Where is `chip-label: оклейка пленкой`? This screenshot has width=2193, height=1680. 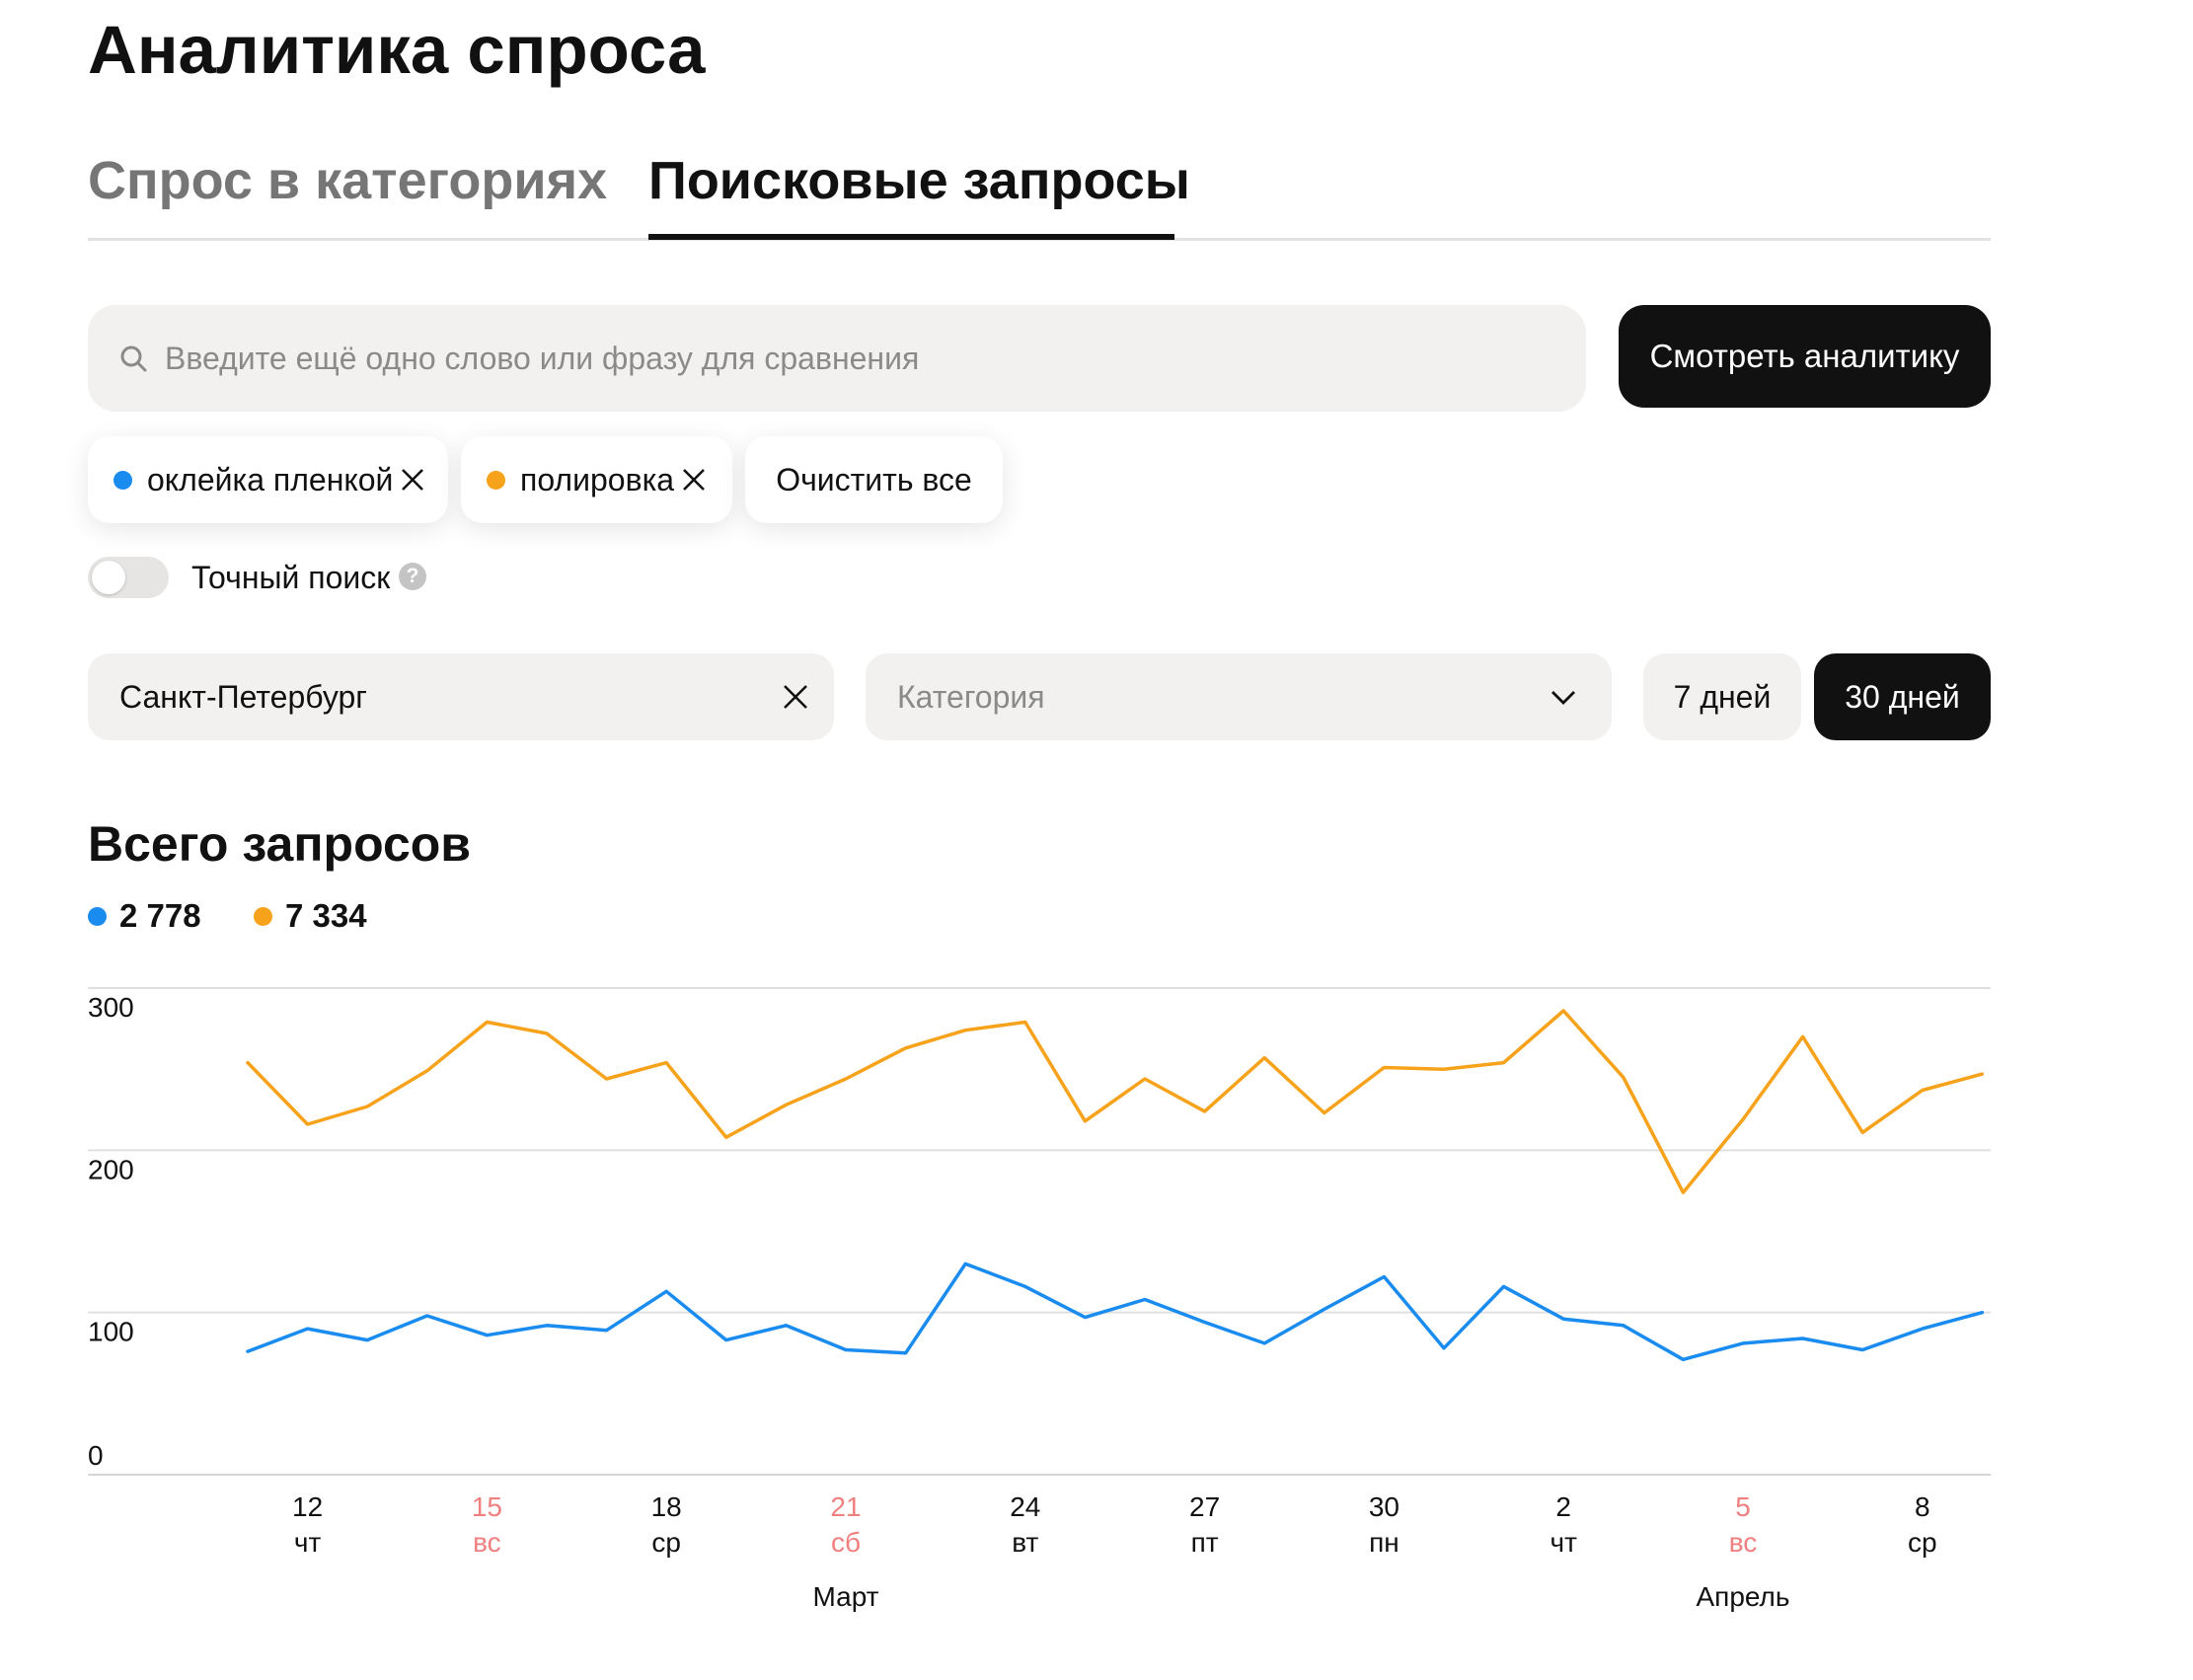 chip-label: оклейка пленкой is located at coordinates (270, 479).